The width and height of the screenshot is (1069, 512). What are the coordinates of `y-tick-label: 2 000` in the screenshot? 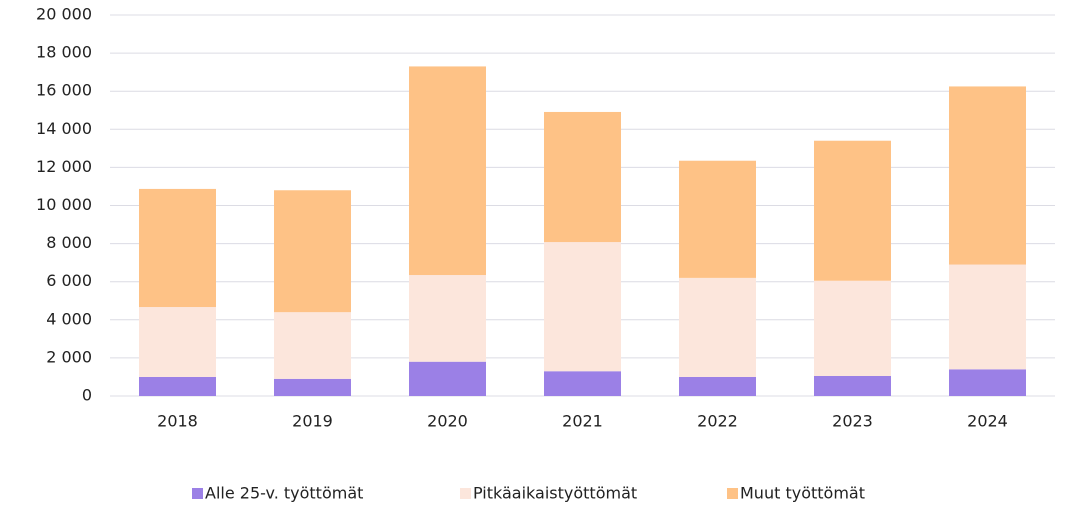 It's located at (69, 356).